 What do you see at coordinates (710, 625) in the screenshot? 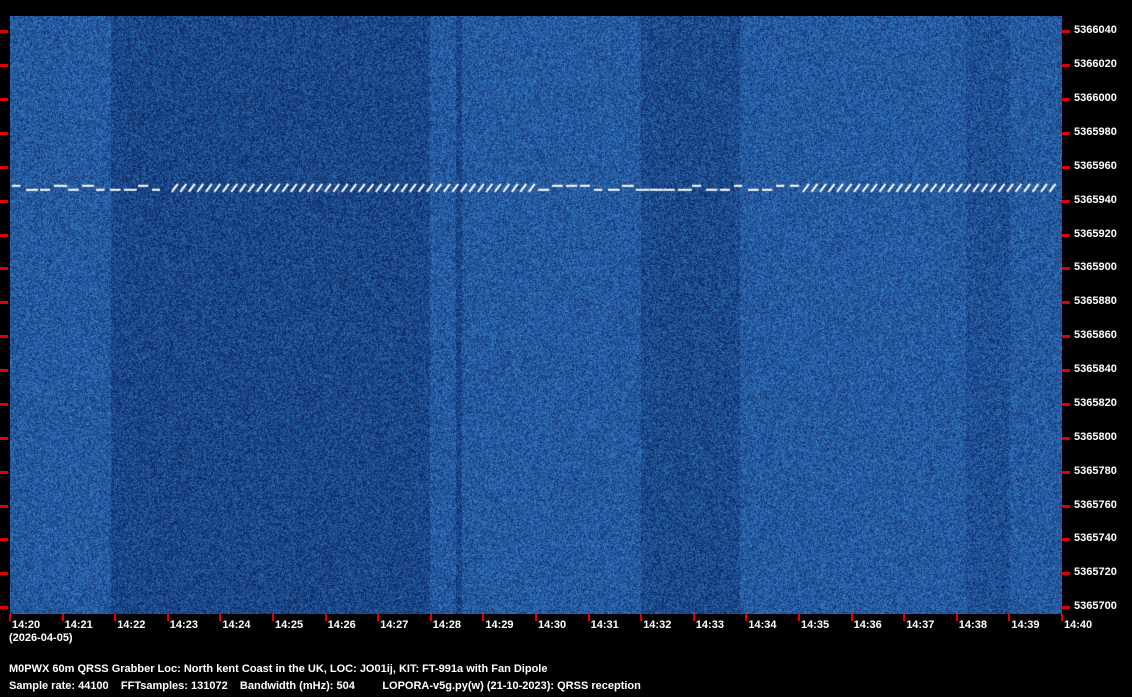
I see `x-tick-label: 14:33` at bounding box center [710, 625].